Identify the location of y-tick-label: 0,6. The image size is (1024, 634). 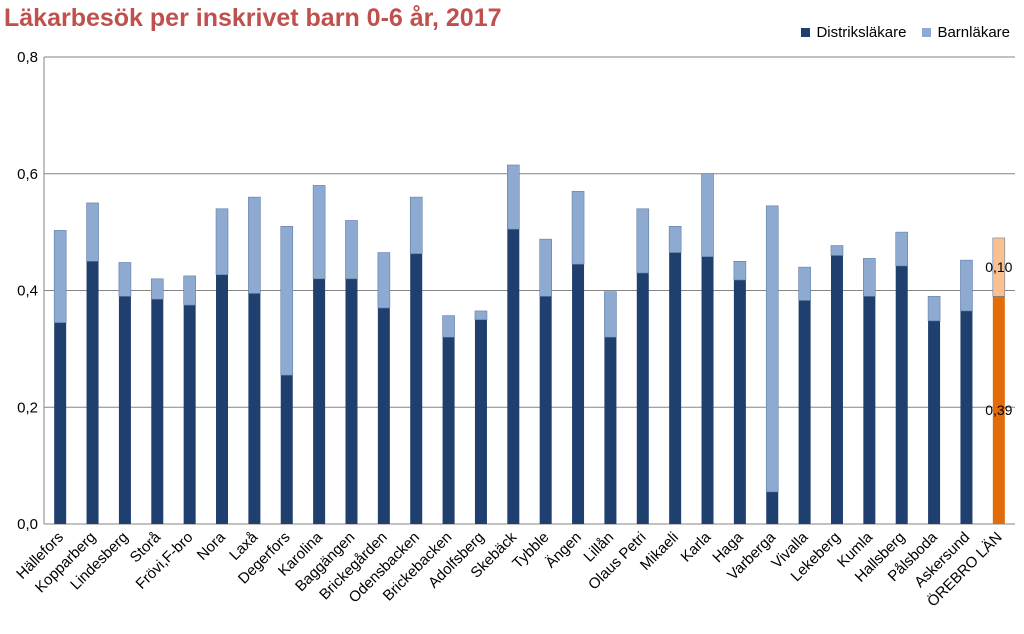
(27, 174).